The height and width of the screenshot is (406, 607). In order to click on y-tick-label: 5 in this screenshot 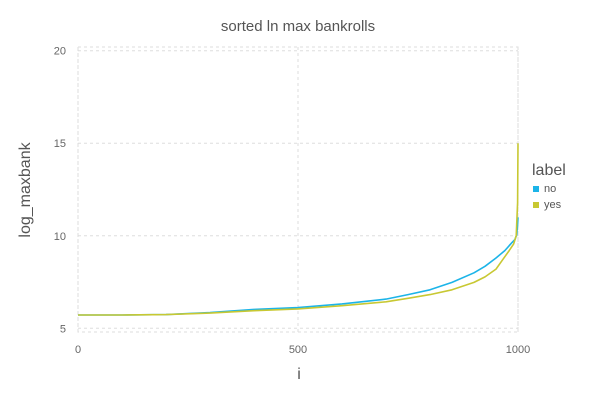, I will do `click(63, 329)`.